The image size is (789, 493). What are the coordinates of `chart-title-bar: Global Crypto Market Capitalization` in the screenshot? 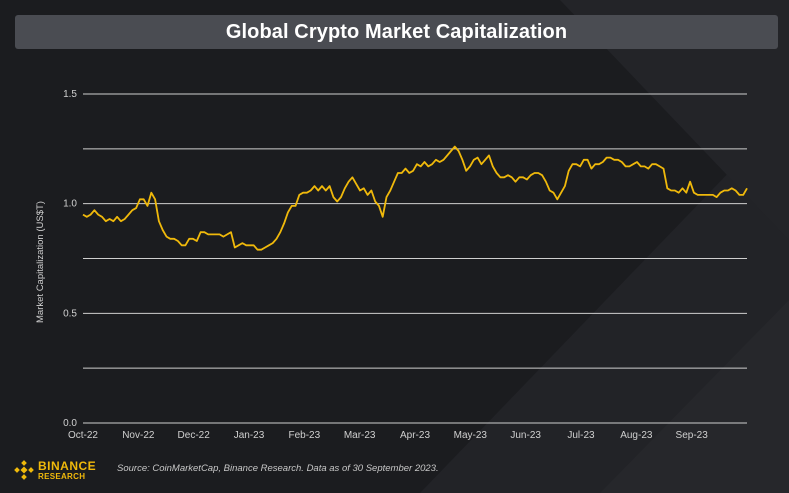 It's located at (396, 32).